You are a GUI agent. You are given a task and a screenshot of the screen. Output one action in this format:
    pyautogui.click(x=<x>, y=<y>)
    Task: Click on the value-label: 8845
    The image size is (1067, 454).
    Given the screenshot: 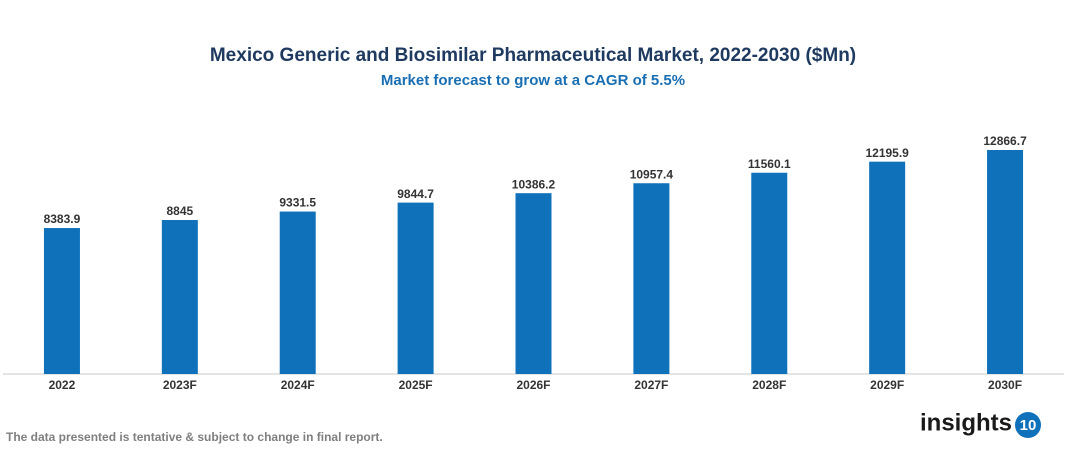 What is the action you would take?
    pyautogui.click(x=179, y=211)
    